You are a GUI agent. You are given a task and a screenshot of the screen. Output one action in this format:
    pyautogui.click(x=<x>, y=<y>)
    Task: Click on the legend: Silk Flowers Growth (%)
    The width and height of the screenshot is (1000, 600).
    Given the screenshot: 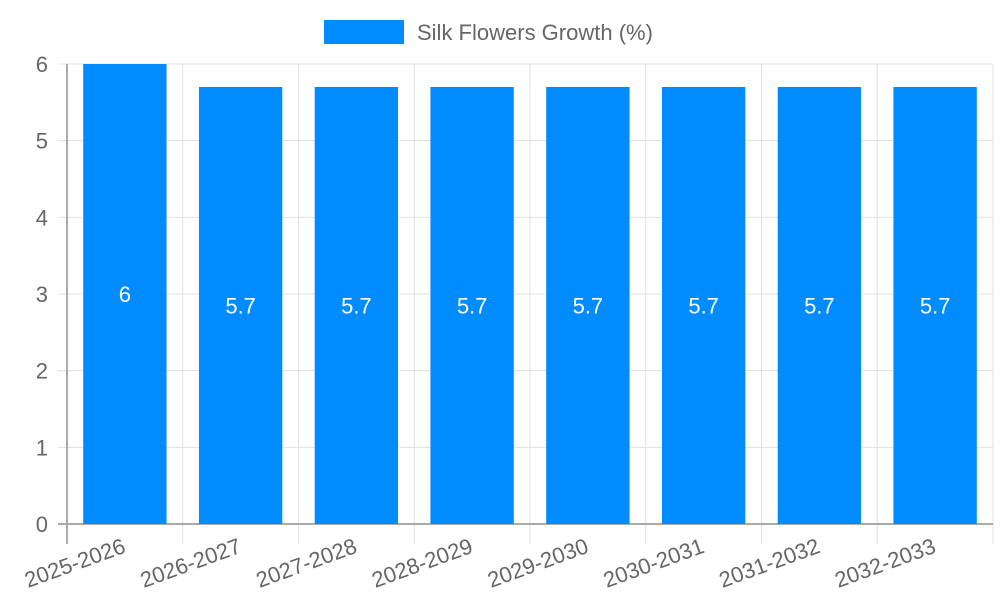 What is the action you would take?
    pyautogui.click(x=488, y=32)
    